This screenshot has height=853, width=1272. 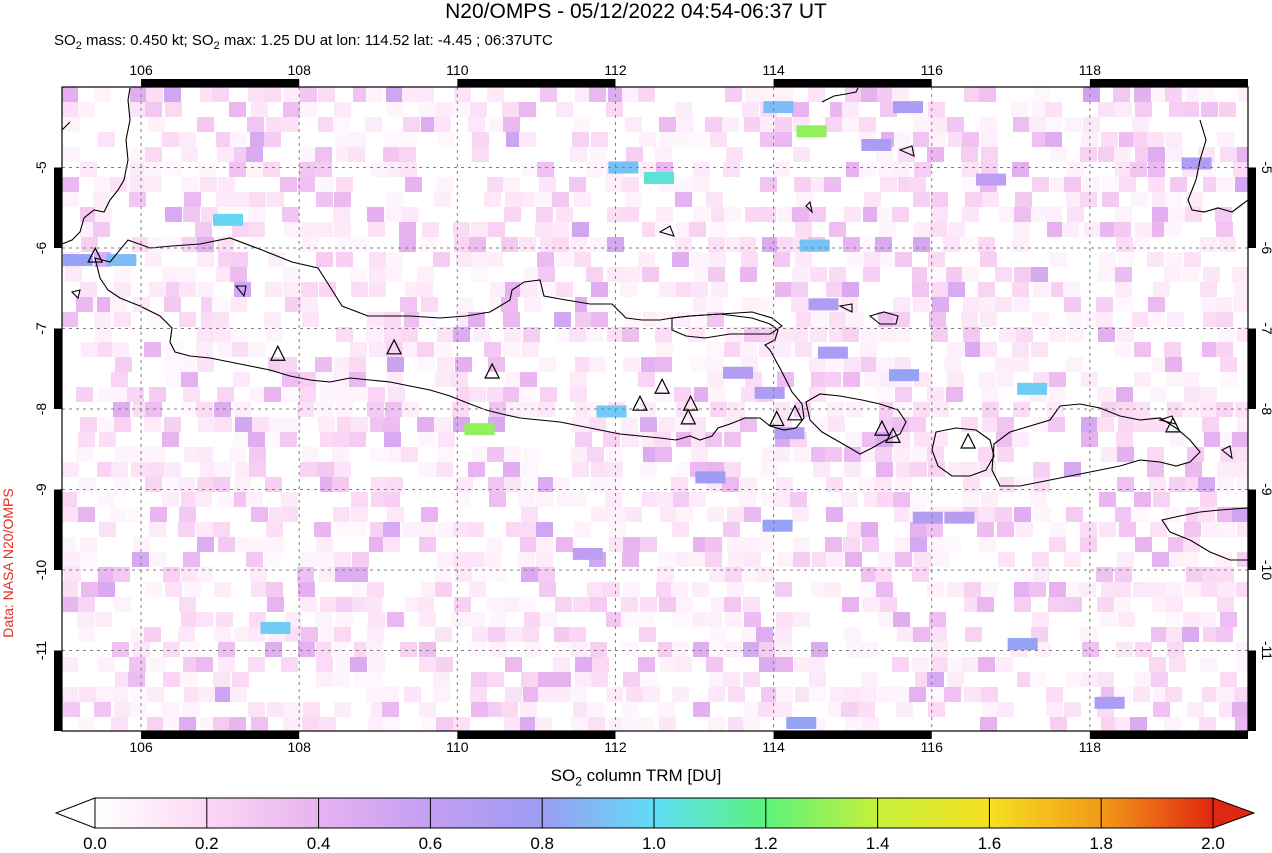 What do you see at coordinates (990, 843) in the screenshot?
I see `colorbar-tick-label: 1.6` at bounding box center [990, 843].